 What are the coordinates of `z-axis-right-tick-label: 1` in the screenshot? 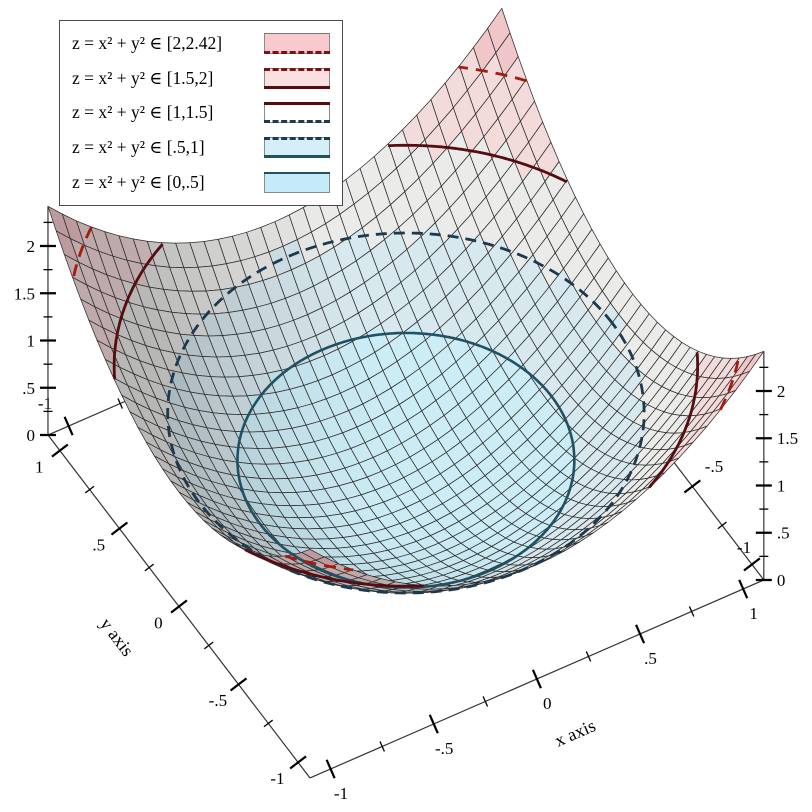 It's located at (781, 485).